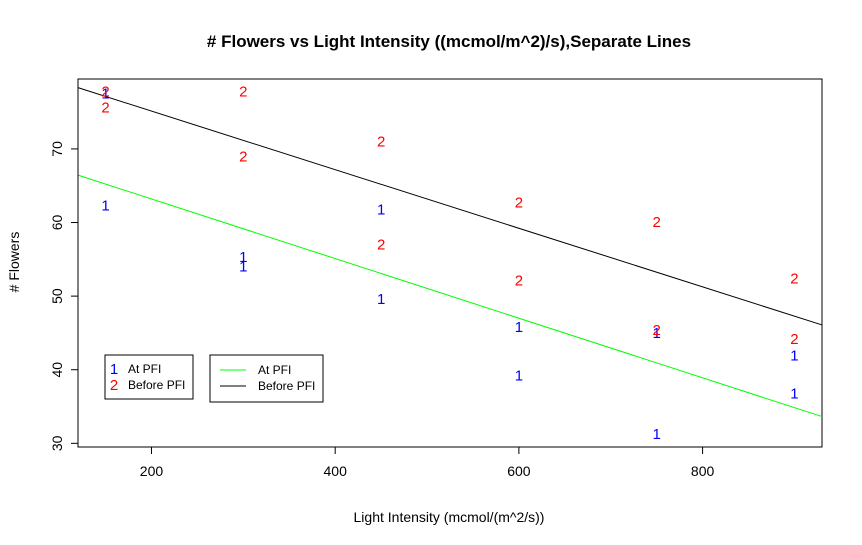 The height and width of the screenshot is (545, 862). Describe the element at coordinates (152, 471) in the screenshot. I see `x-tick-label: 200` at that location.